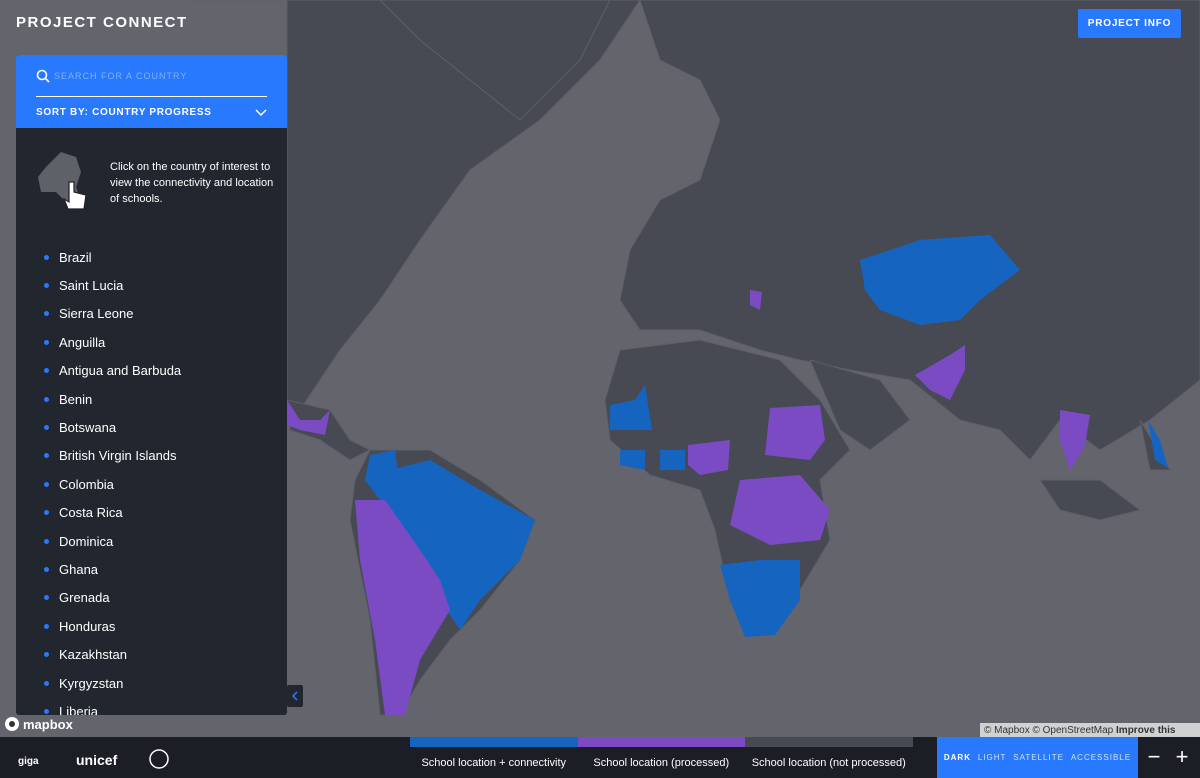 The height and width of the screenshot is (778, 1200). I want to click on mapbox-text: mapbox, so click(48, 724).